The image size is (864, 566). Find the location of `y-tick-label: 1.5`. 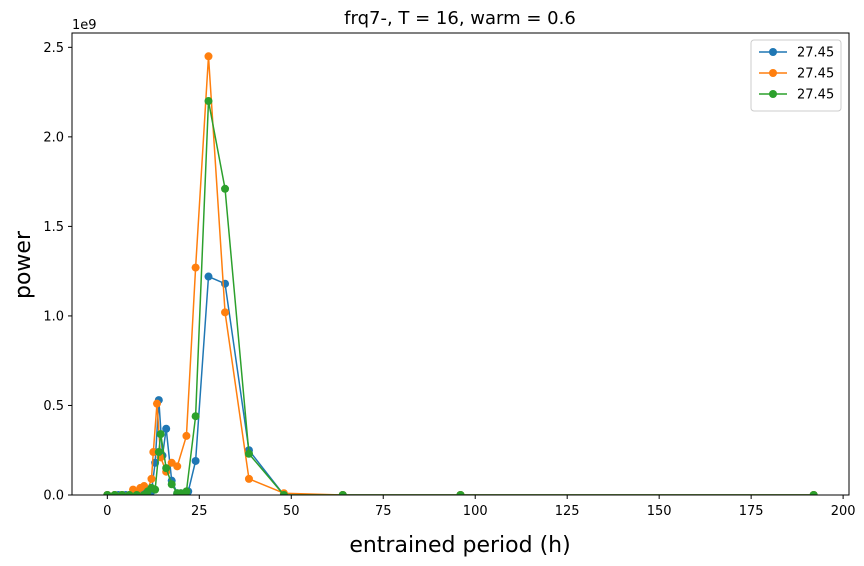

y-tick-label: 1.5 is located at coordinates (53, 227).